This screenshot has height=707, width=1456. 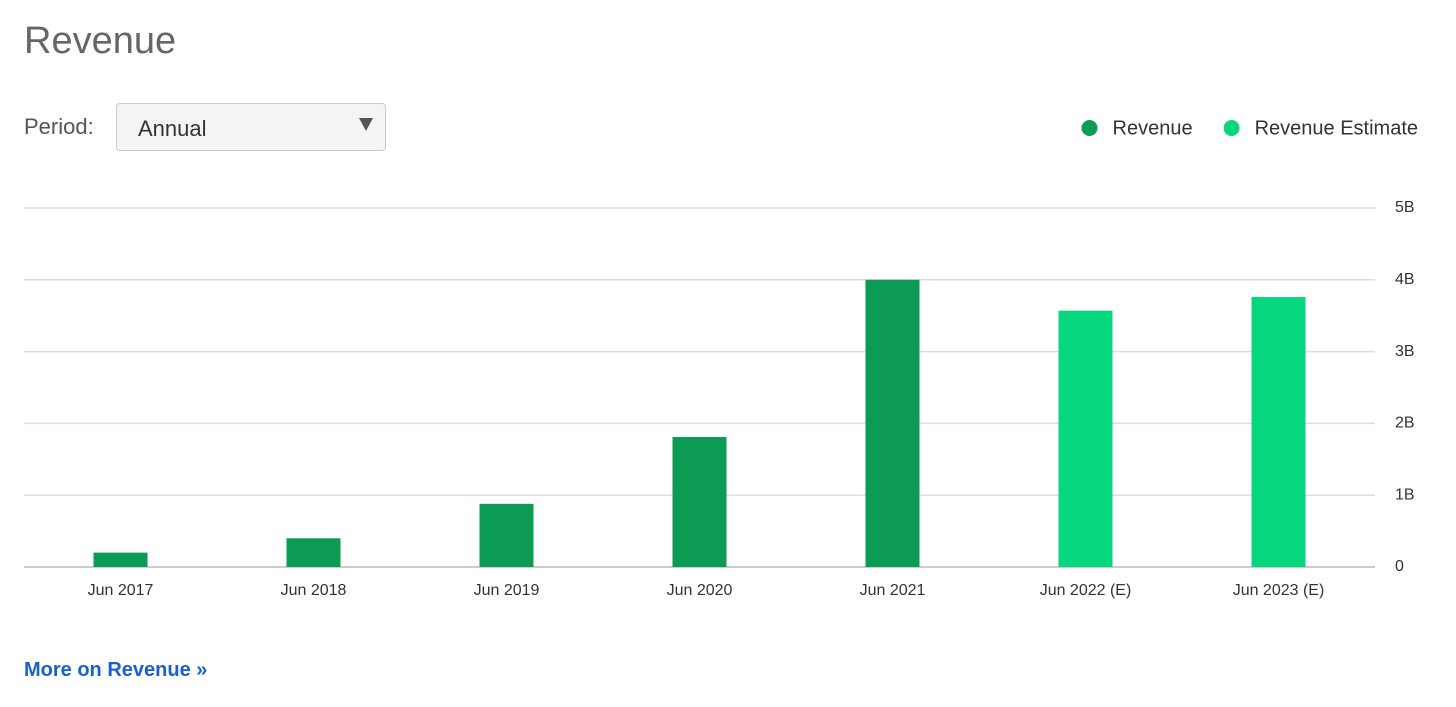 What do you see at coordinates (59, 126) in the screenshot?
I see `period-label: Period:` at bounding box center [59, 126].